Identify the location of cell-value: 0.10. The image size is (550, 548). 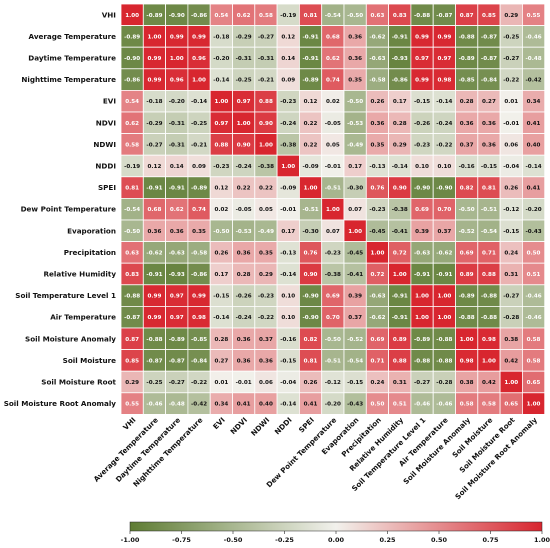
(444, 167).